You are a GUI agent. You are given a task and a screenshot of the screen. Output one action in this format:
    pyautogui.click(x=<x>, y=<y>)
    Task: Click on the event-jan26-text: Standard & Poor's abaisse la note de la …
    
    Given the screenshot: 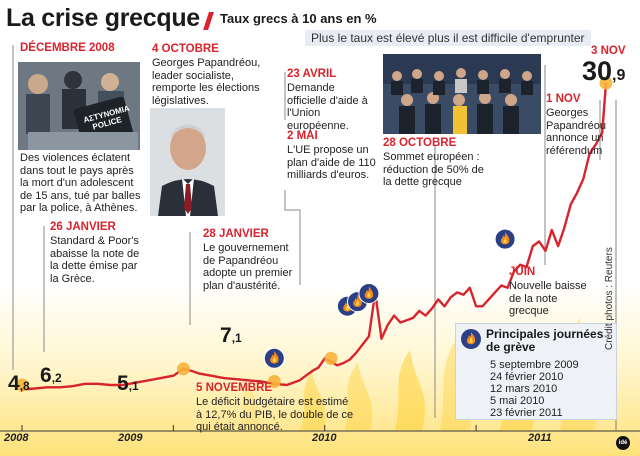 What is the action you would take?
    pyautogui.click(x=95, y=260)
    